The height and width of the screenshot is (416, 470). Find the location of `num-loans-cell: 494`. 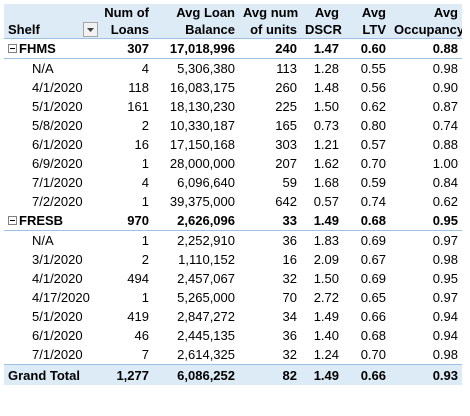

num-loans-cell: 494 is located at coordinates (138, 278).